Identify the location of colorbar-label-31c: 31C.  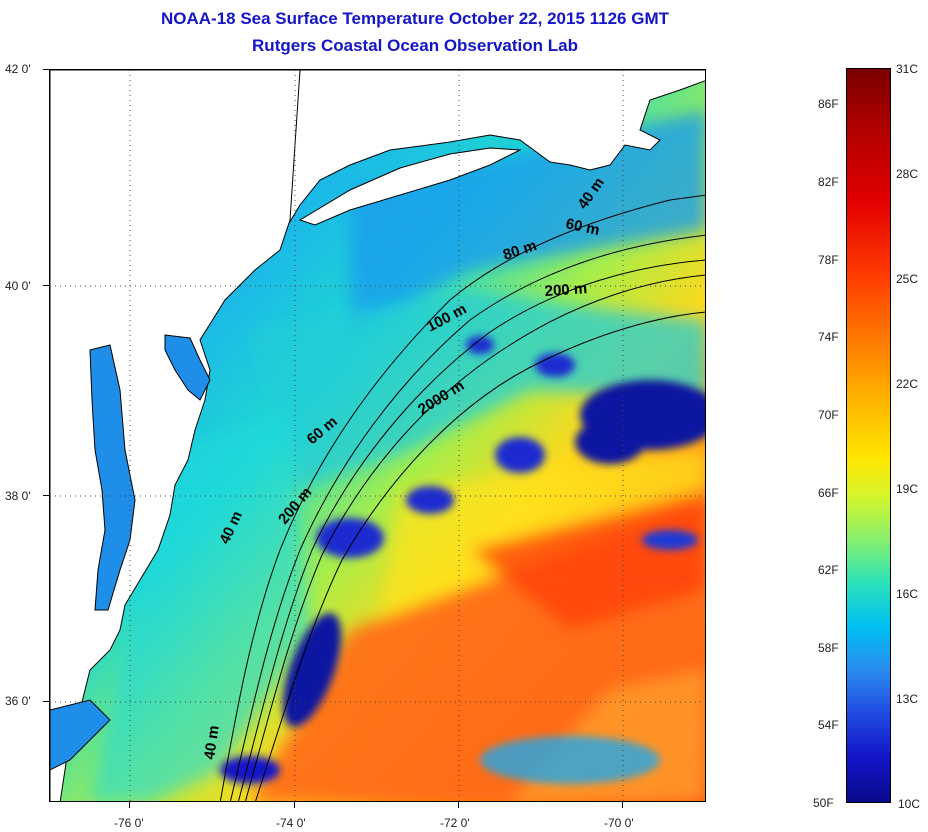
(907, 69).